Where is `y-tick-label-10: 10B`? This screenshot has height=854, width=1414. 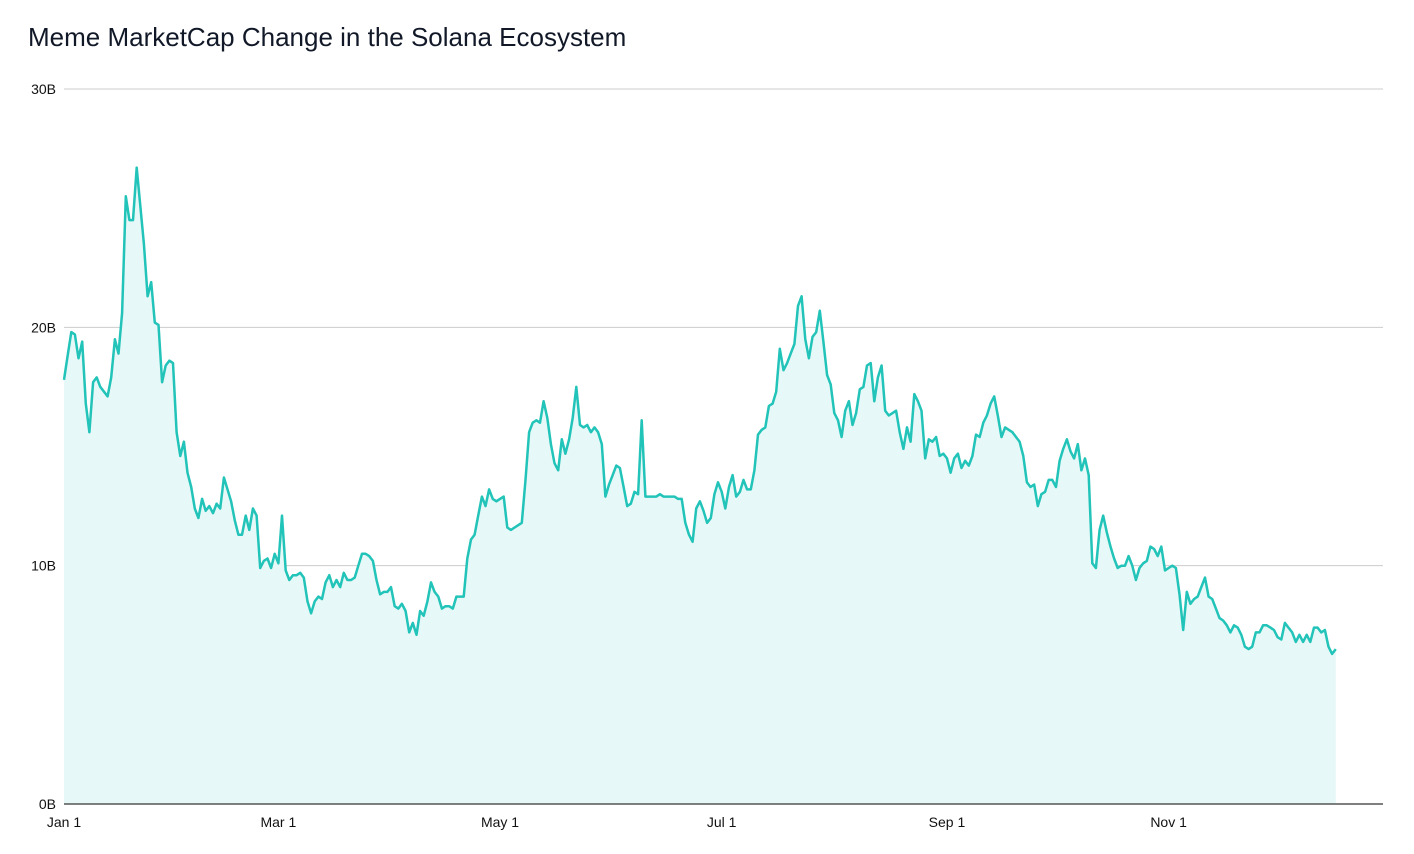
y-tick-label-10: 10B is located at coordinates (43, 566).